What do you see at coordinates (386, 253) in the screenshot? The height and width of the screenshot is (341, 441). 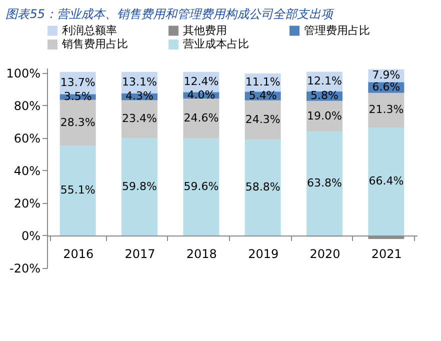 I see `x-tick-label: 2021` at bounding box center [386, 253].